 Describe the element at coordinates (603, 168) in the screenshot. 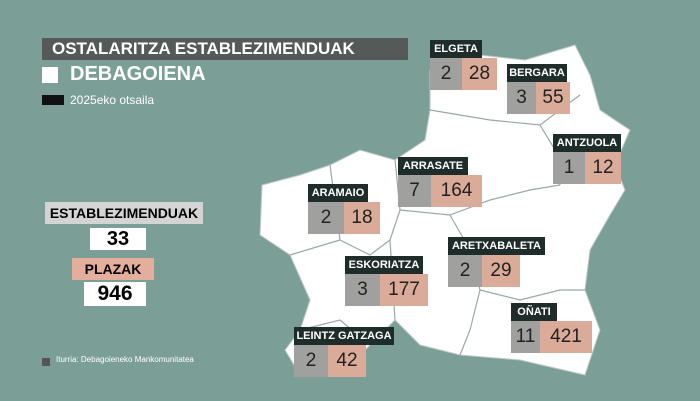

I see `town-places: 12` at that location.